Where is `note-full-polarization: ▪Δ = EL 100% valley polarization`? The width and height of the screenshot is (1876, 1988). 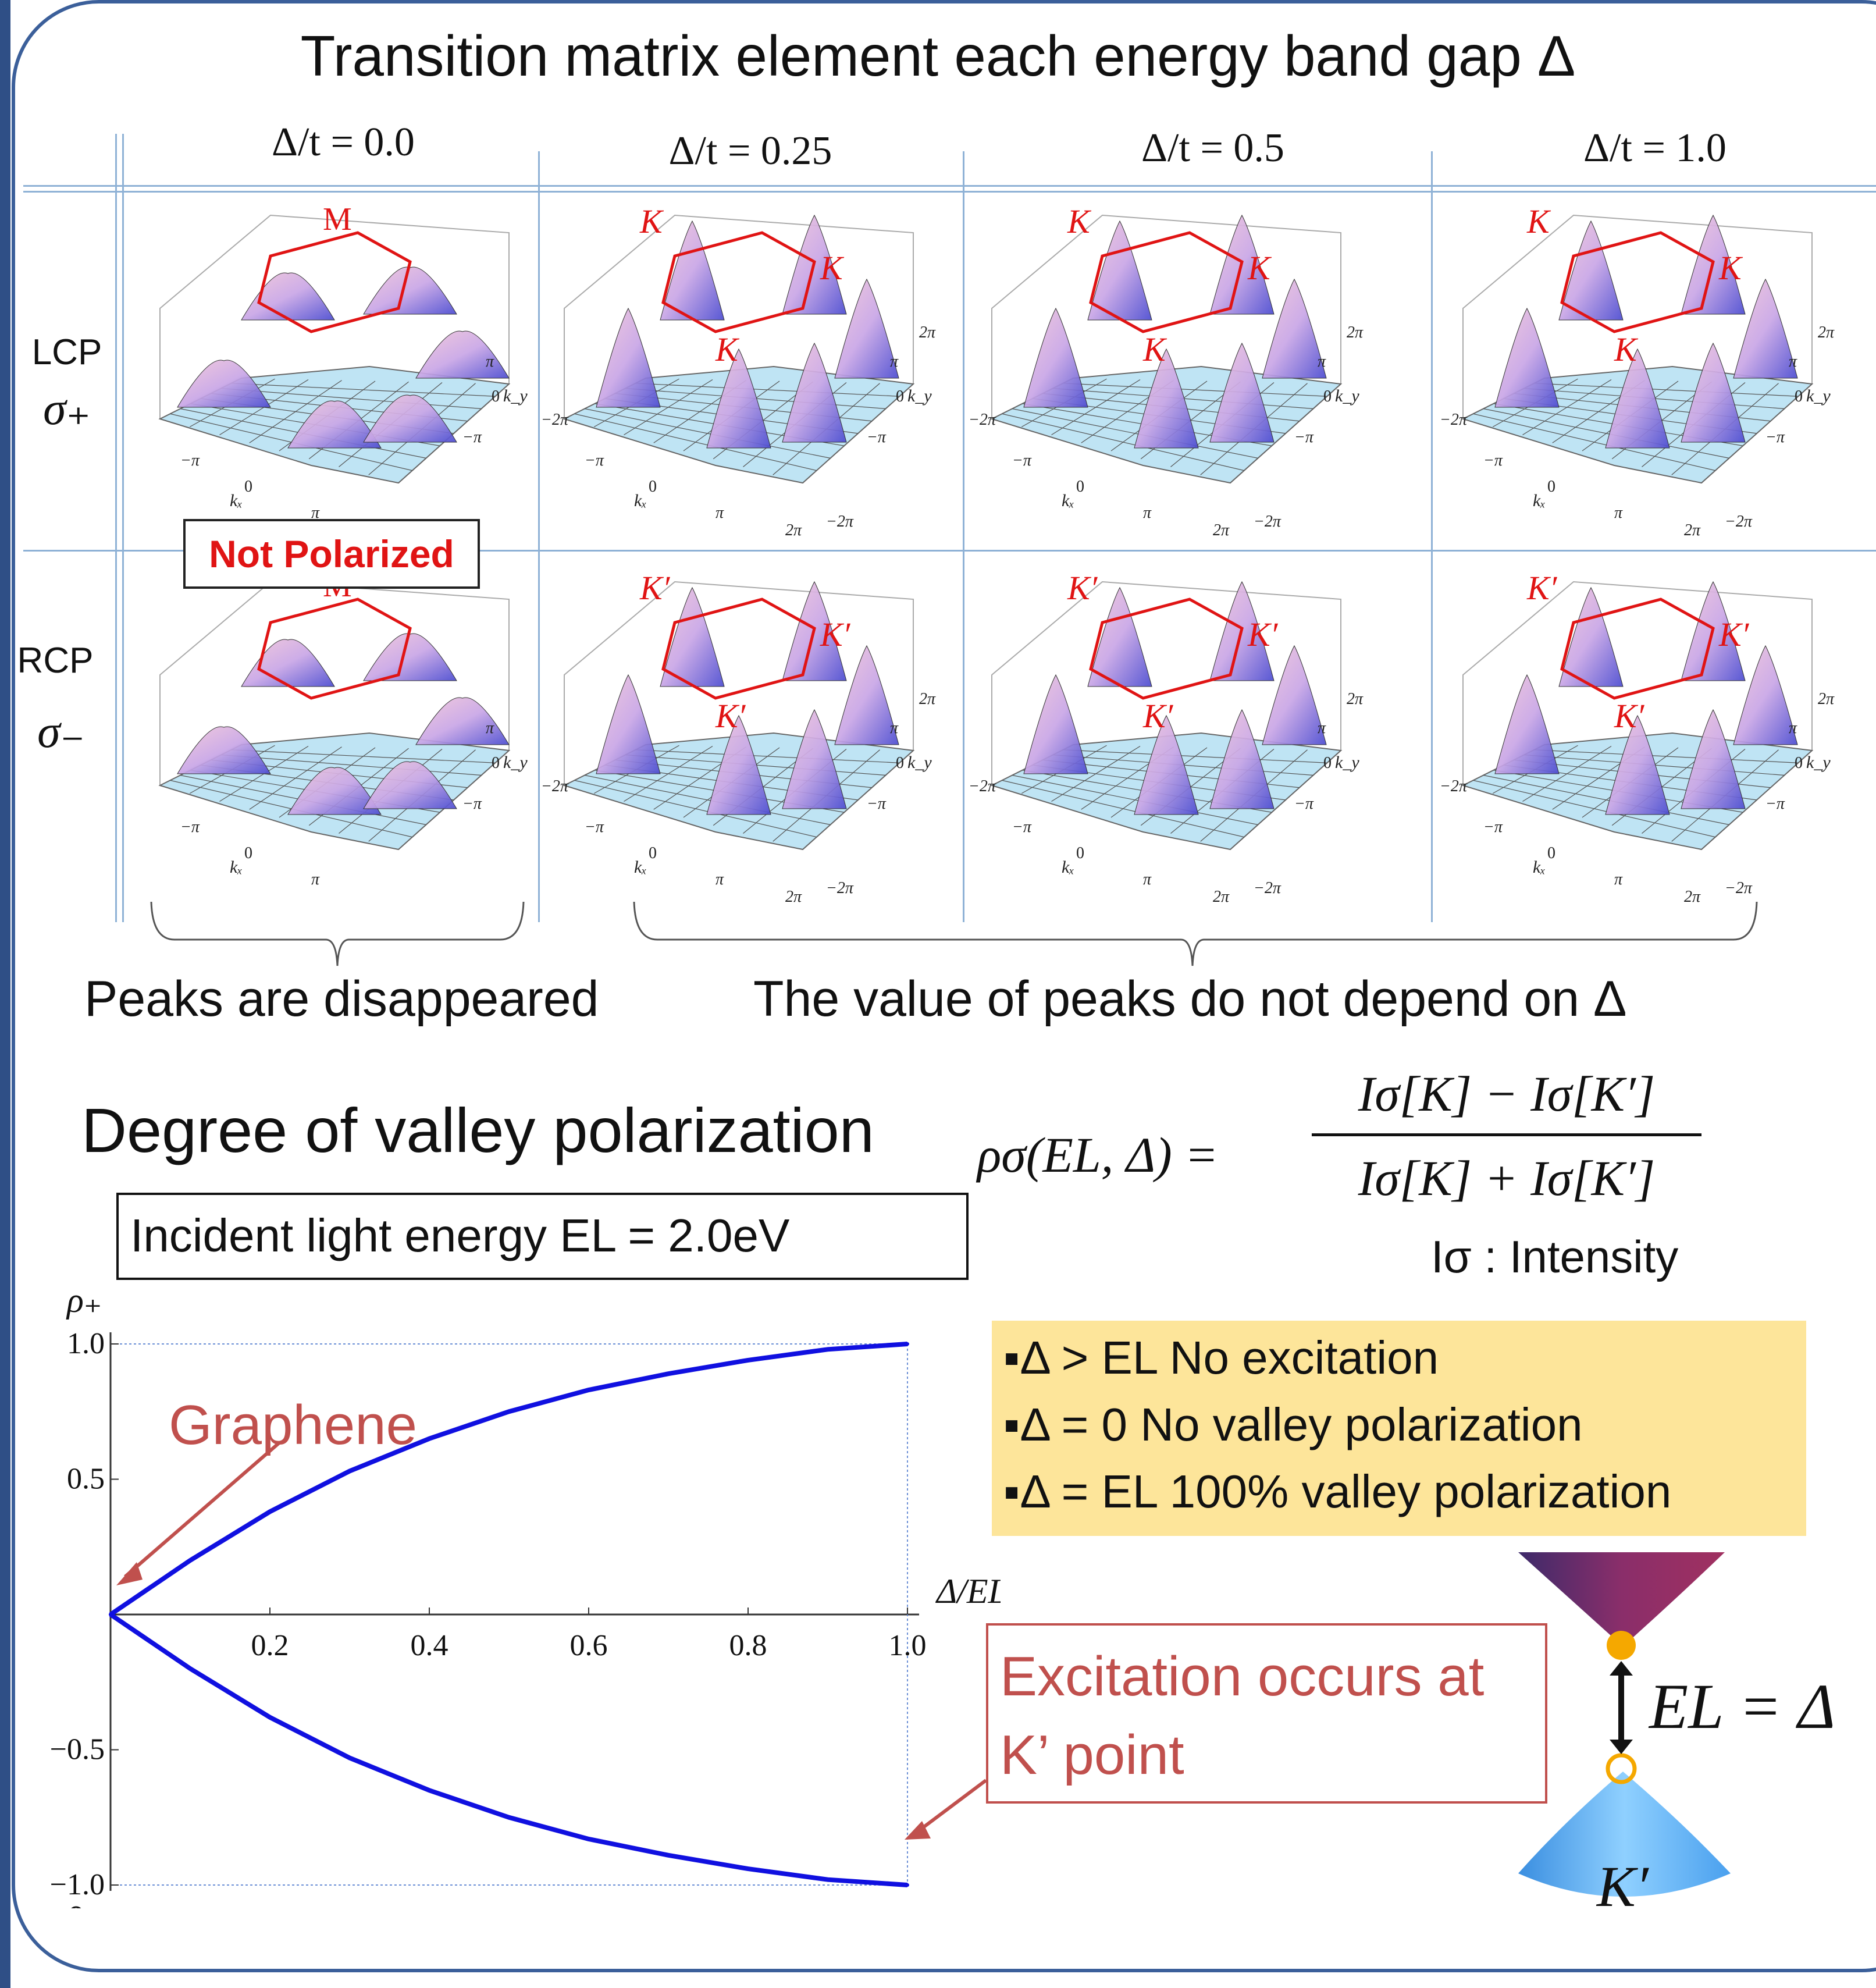 note-full-polarization: ▪Δ = EL 100% valley polarization is located at coordinates (1338, 1492).